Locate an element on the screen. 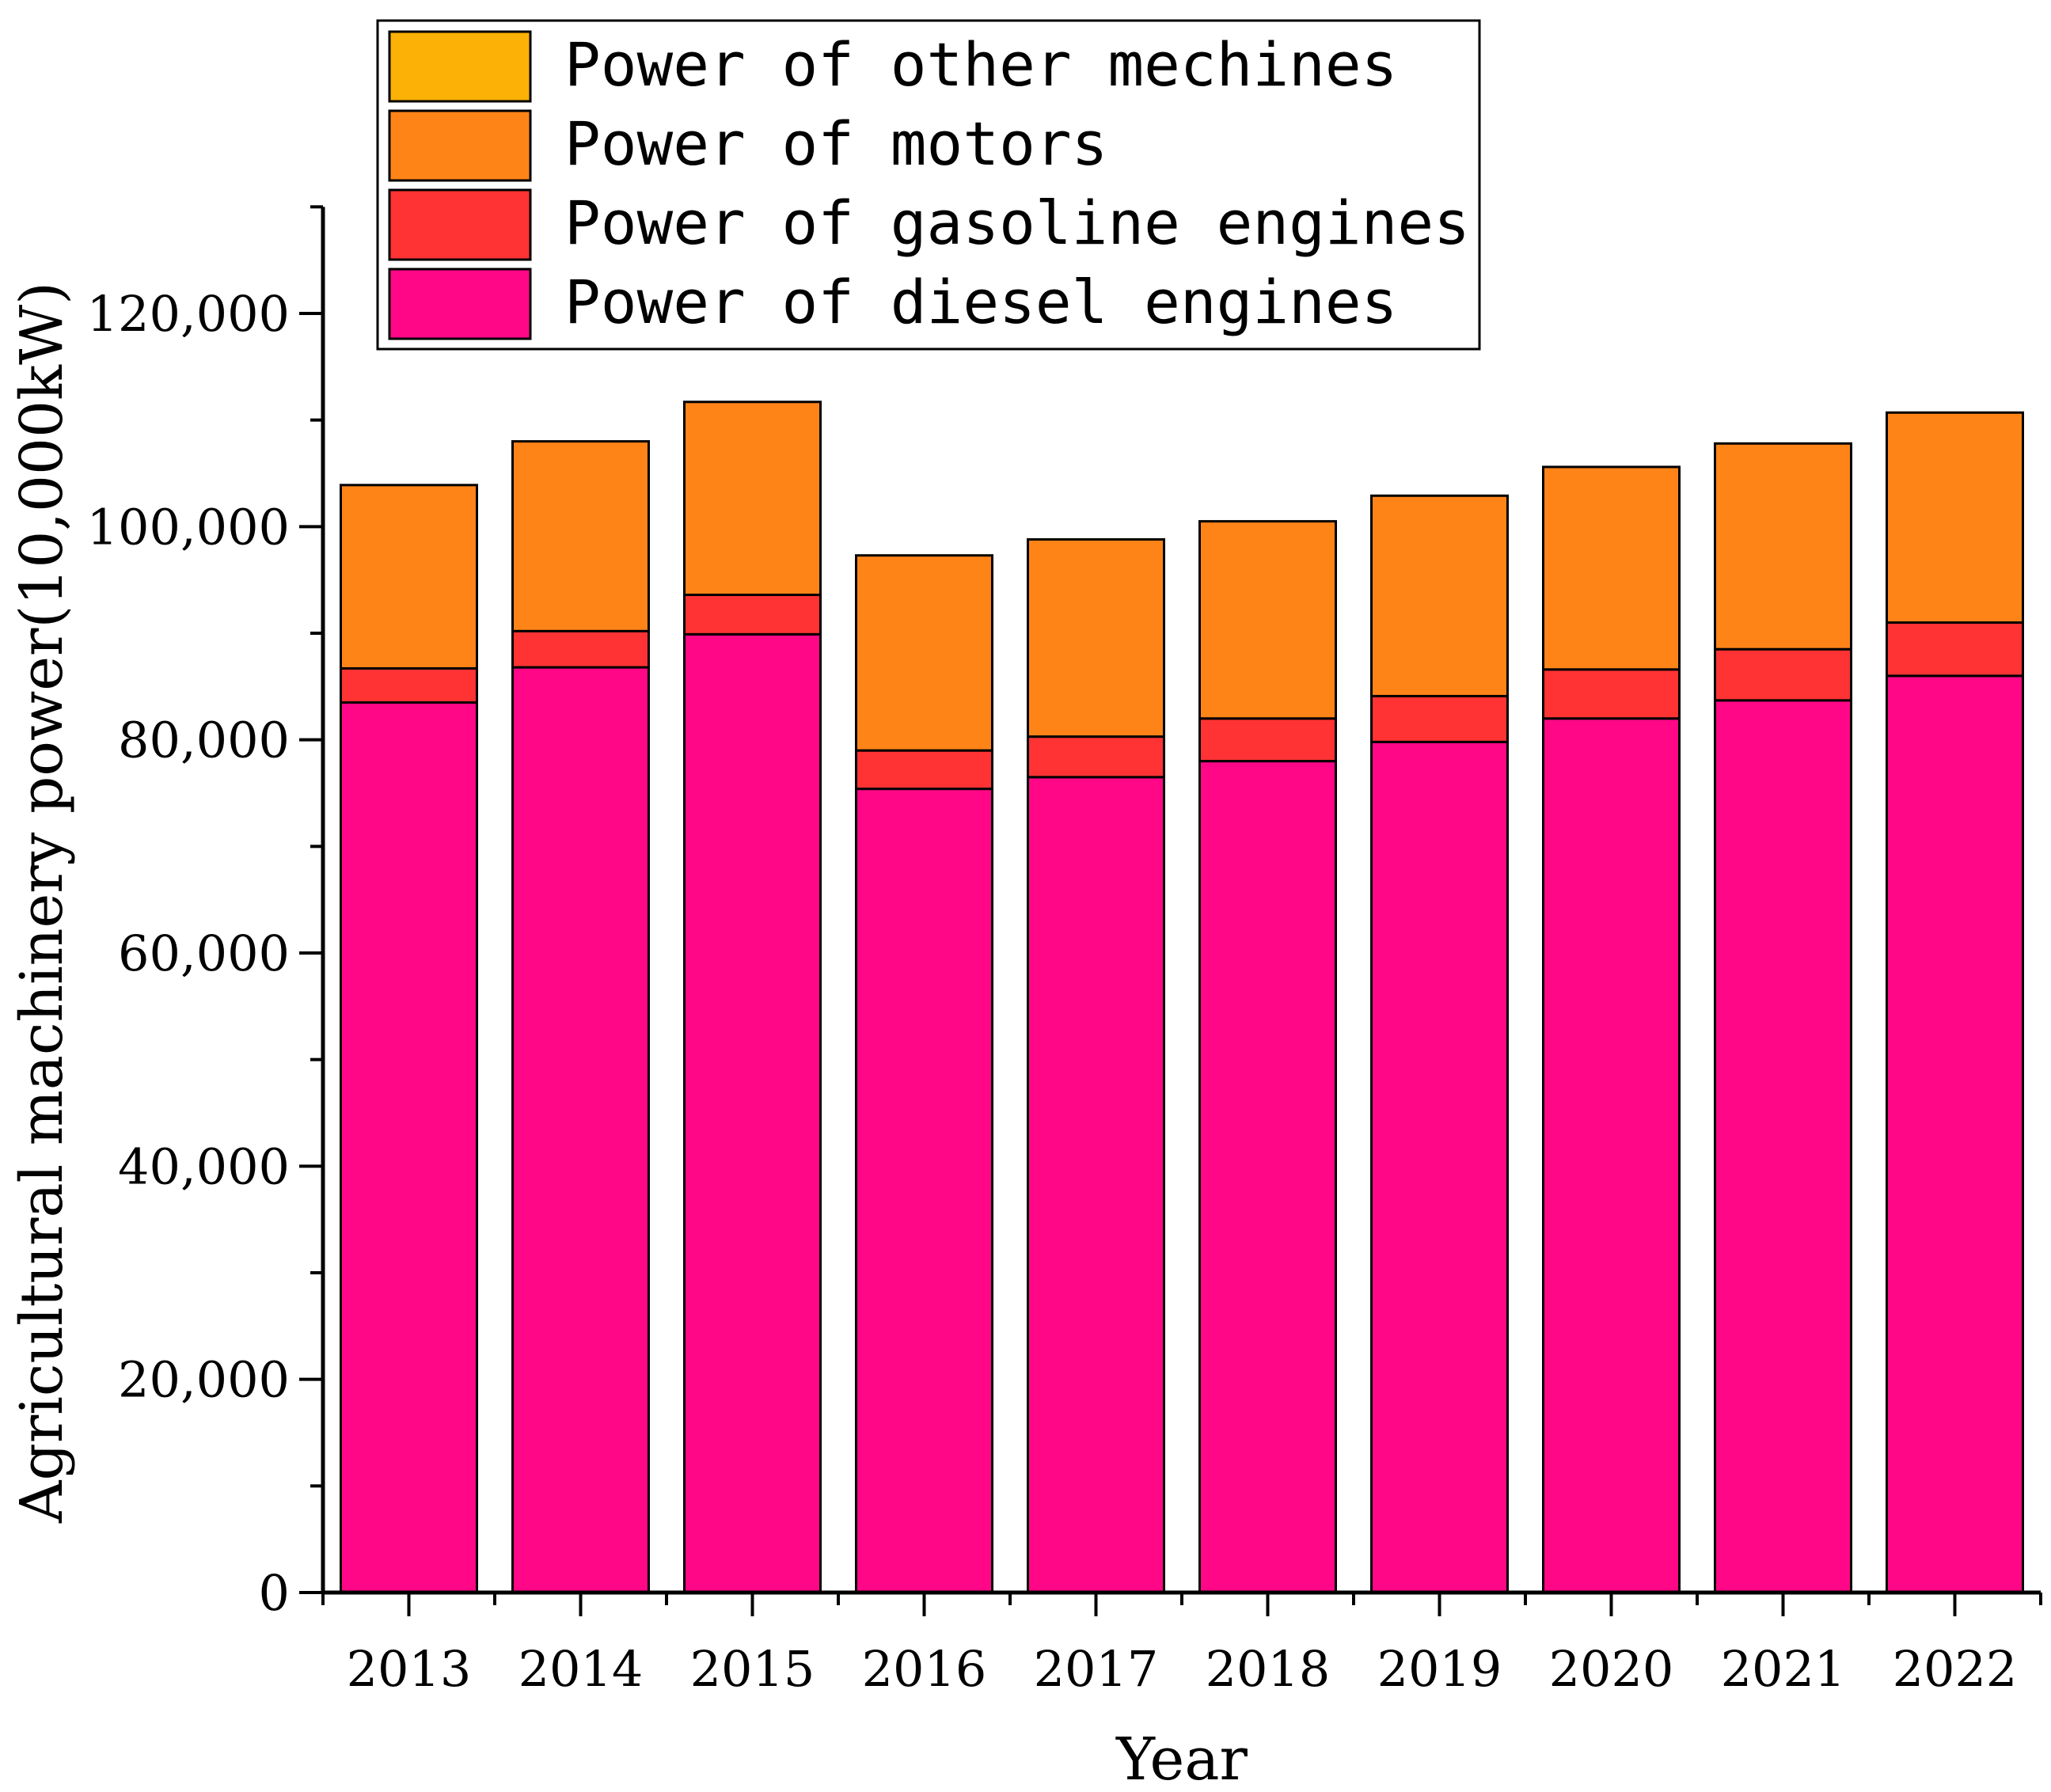 Image resolution: width=2051 pixels, height=1792 pixels. bar-2019-power-of-gasoline-engines is located at coordinates (1440, 718).